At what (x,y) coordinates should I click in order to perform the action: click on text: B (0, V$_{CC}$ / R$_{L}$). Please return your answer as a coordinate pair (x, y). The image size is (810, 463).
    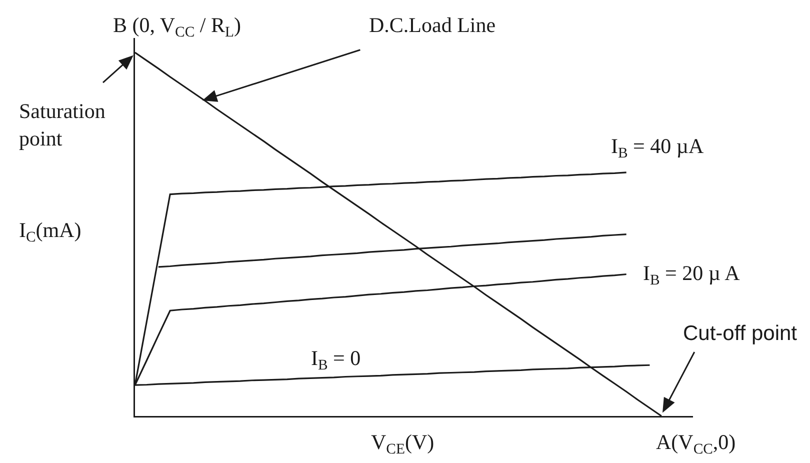
    Looking at the image, I should click on (177, 26).